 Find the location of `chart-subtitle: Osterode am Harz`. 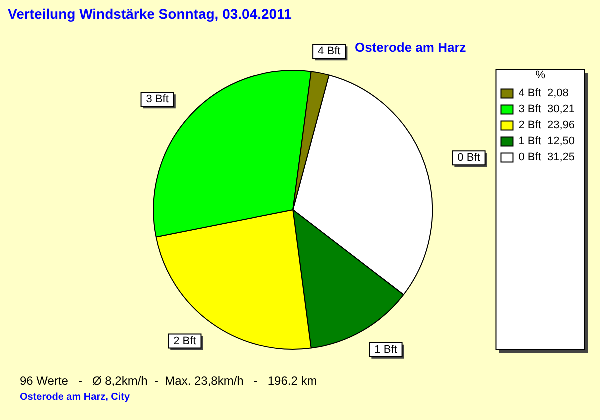

chart-subtitle: Osterode am Harz is located at coordinates (410, 47).